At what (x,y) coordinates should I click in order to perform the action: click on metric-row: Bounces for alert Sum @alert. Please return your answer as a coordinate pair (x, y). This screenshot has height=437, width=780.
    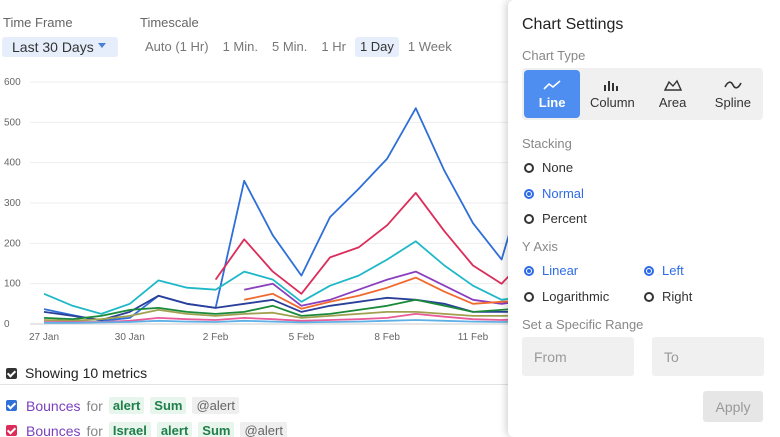
    Looking at the image, I should click on (122, 405).